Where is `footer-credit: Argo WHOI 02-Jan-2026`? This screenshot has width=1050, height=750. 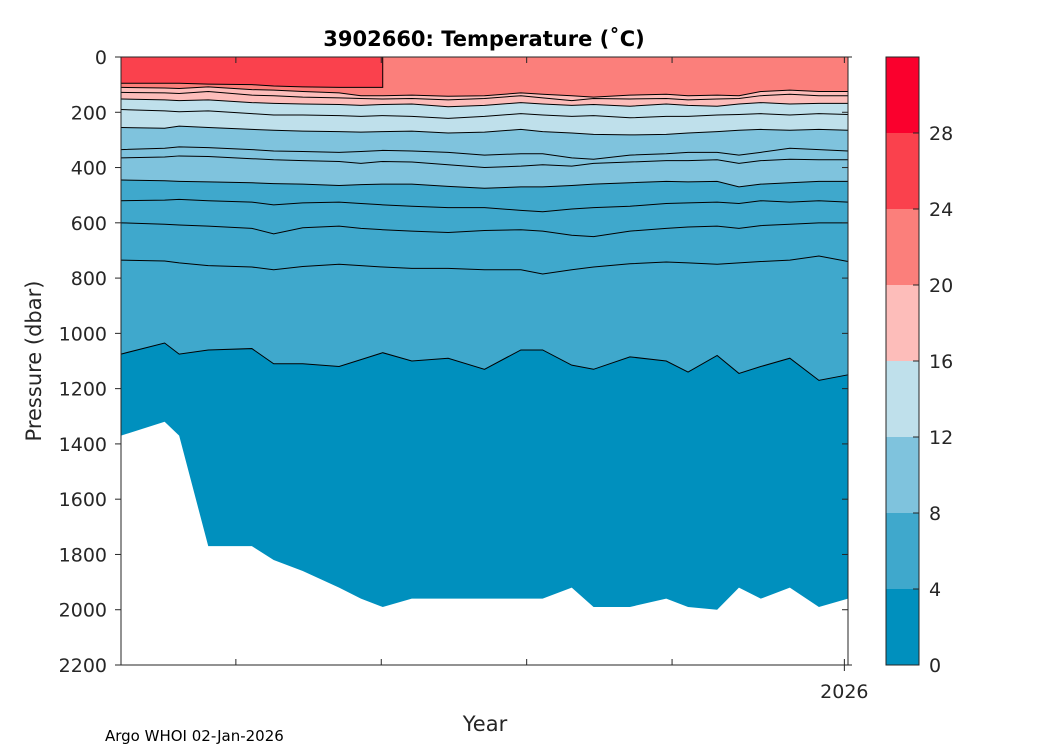
footer-credit: Argo WHOI 02-Jan-2026 is located at coordinates (194, 736).